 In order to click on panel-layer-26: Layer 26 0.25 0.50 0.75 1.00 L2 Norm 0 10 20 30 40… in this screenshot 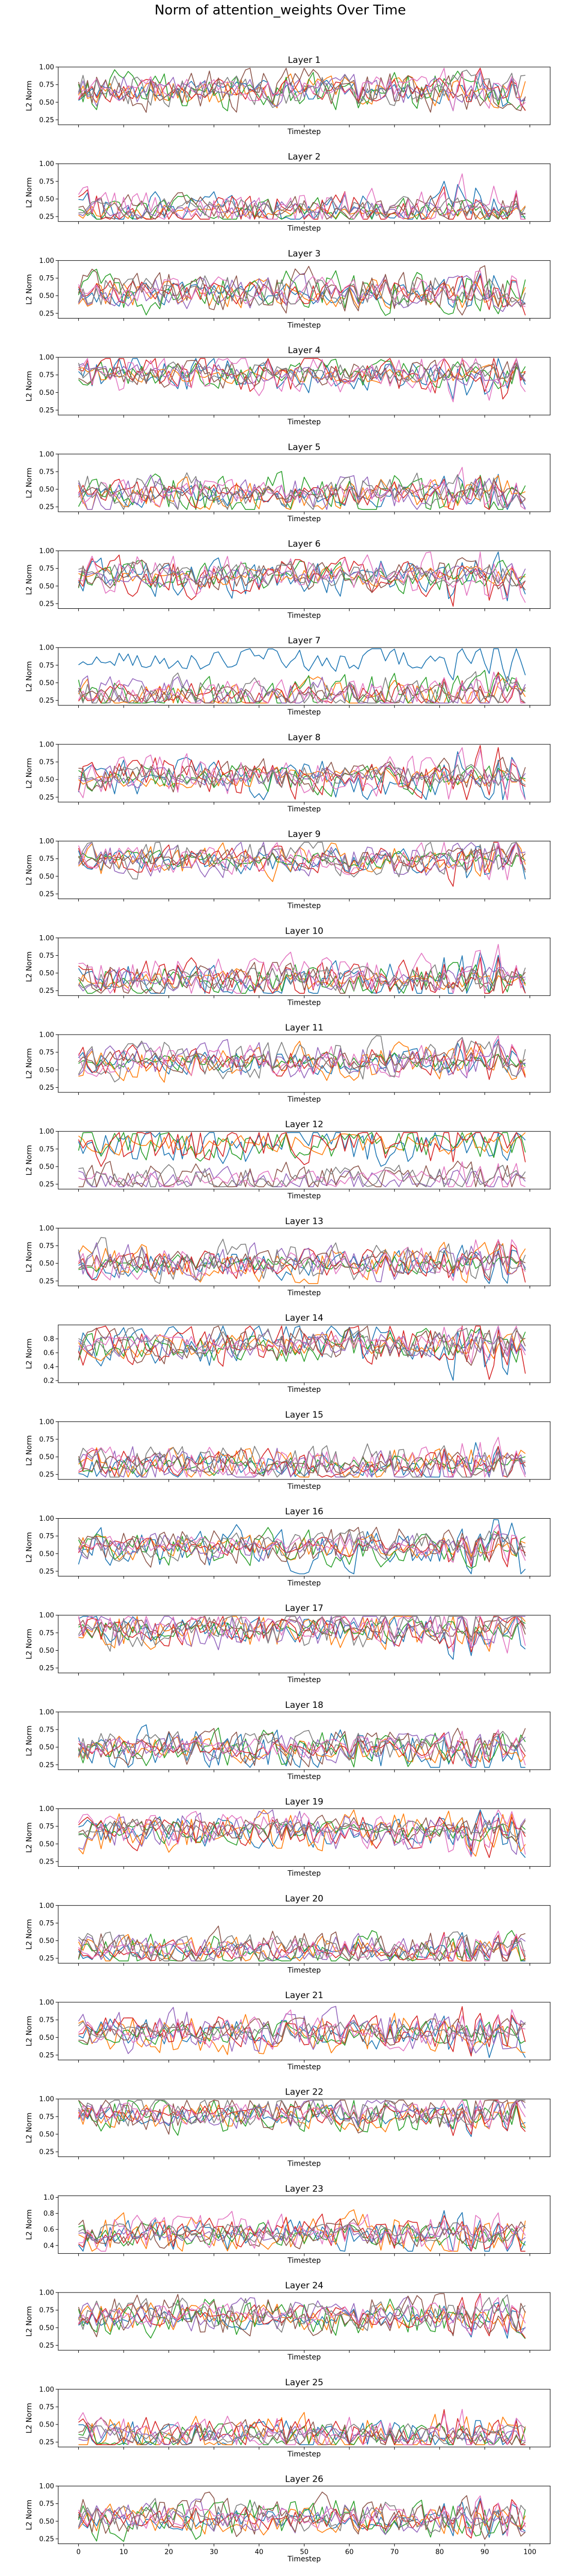, I will do `click(288, 2519)`.